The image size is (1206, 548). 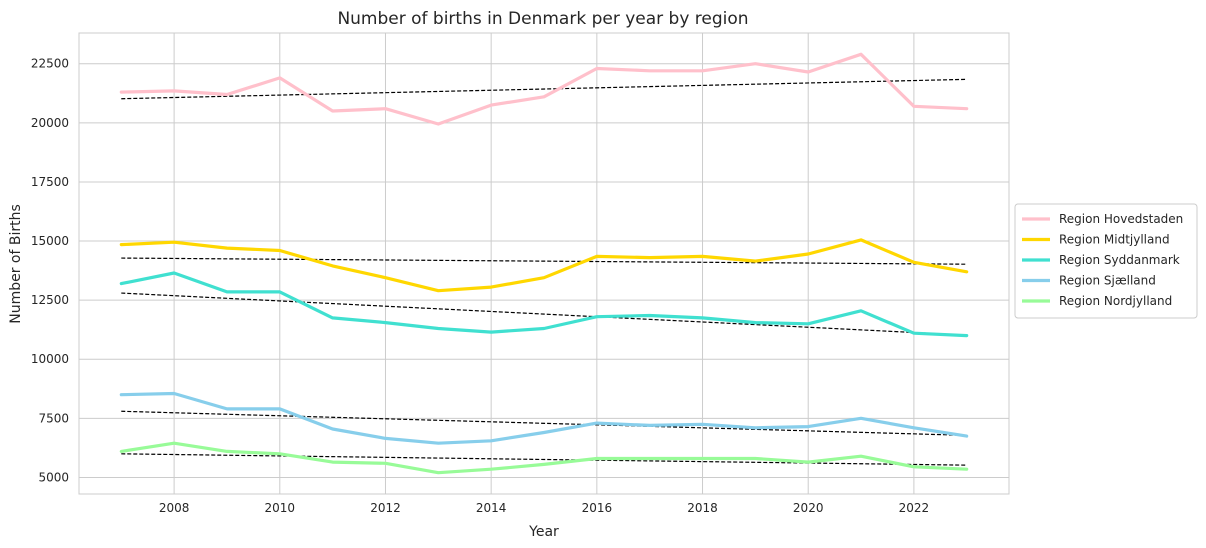 I want to click on x-tick-label: 2018, so click(x=702, y=508).